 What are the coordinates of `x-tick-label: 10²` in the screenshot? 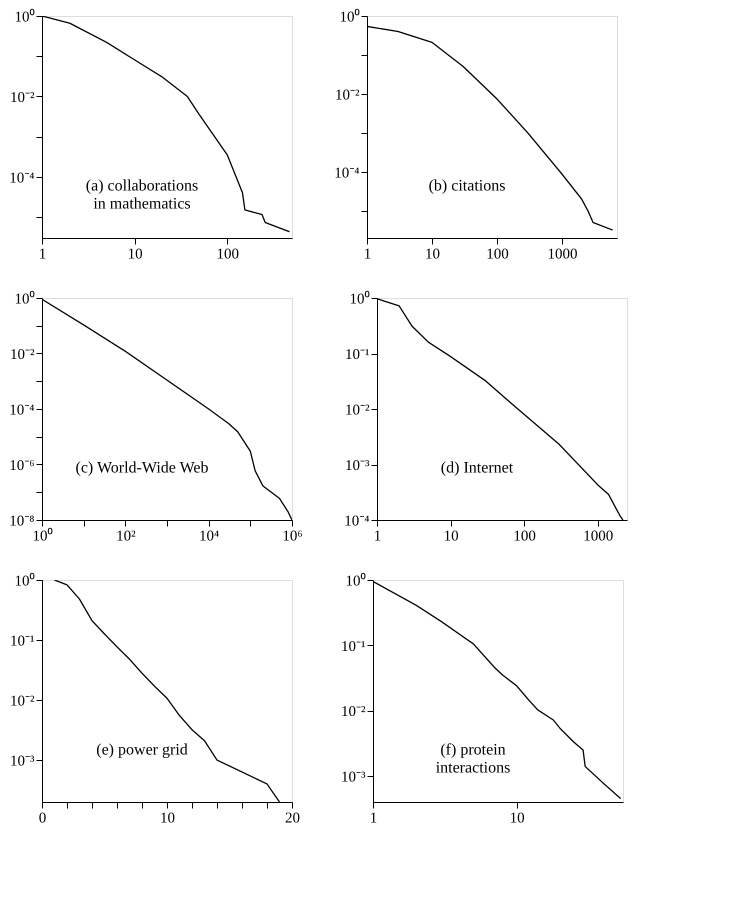 It's located at (126, 536).